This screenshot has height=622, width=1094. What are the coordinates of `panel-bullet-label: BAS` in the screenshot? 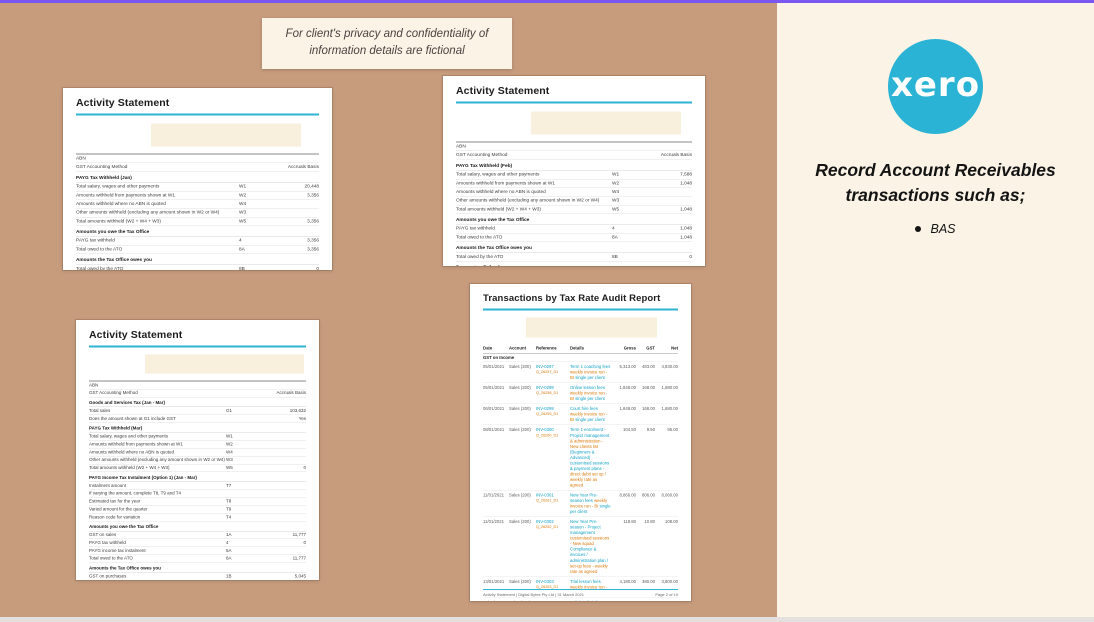 It's located at (943, 228).